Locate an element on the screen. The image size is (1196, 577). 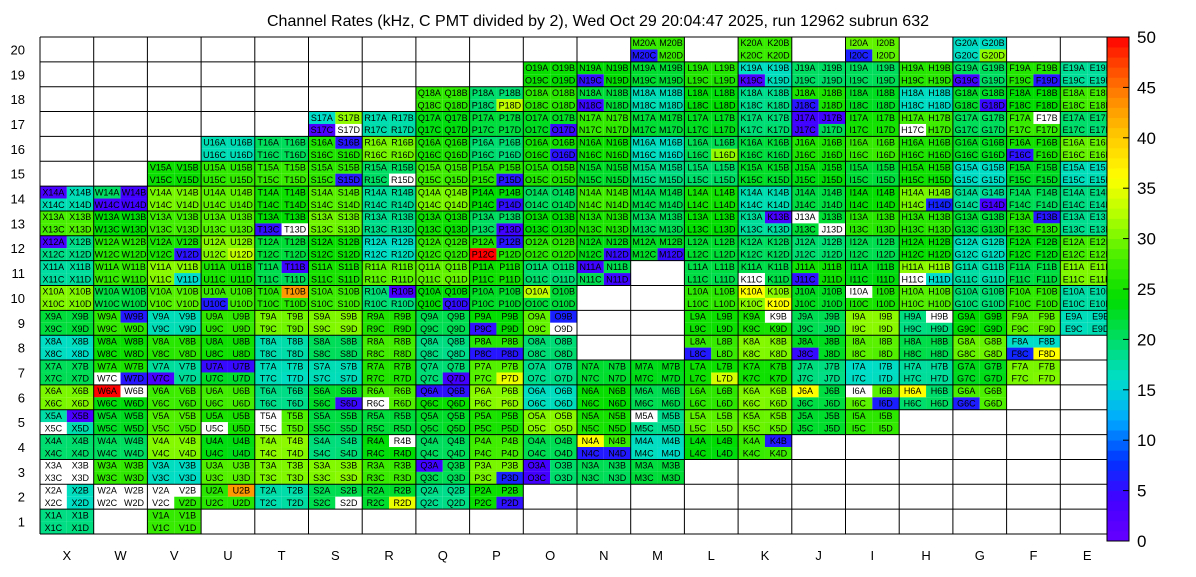
cell-Q12A is located at coordinates (429, 242).